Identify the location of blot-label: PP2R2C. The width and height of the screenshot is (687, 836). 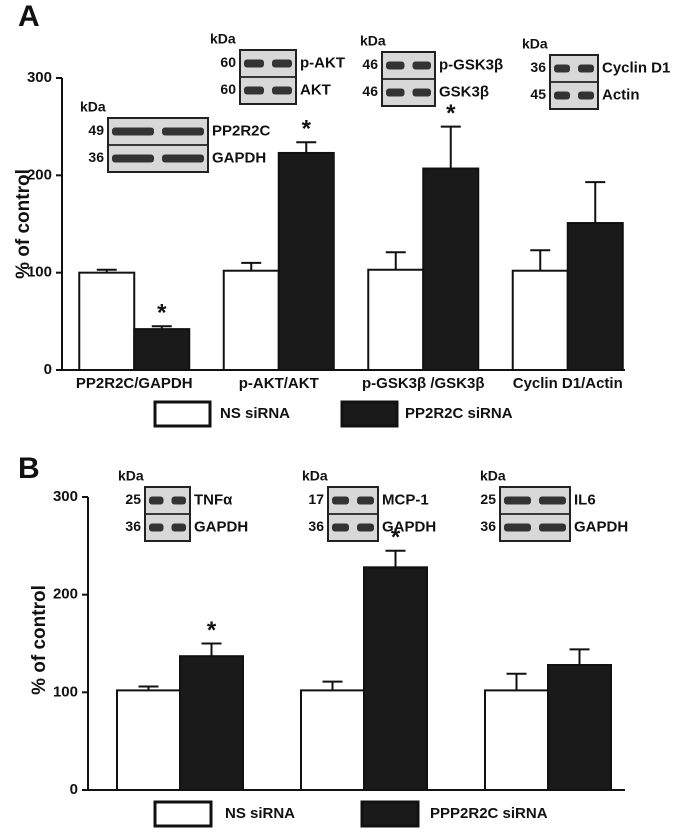
(241, 130).